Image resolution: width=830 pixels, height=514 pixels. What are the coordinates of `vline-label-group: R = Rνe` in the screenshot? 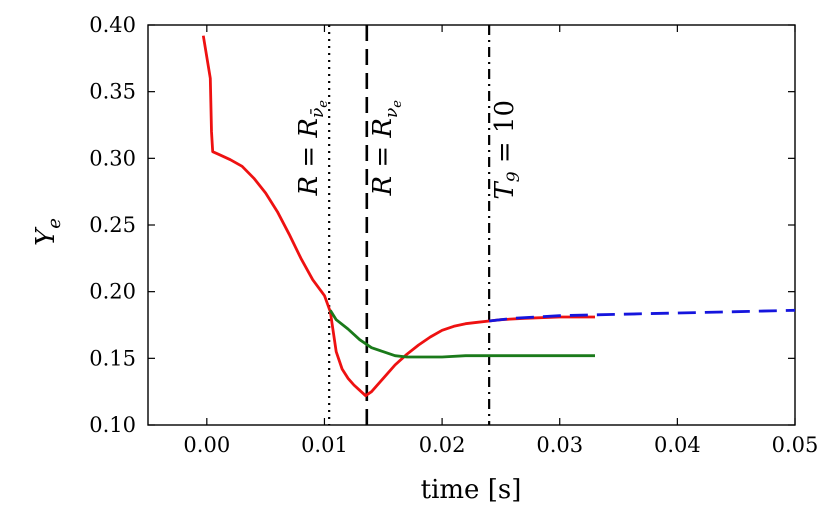 It's located at (386, 148).